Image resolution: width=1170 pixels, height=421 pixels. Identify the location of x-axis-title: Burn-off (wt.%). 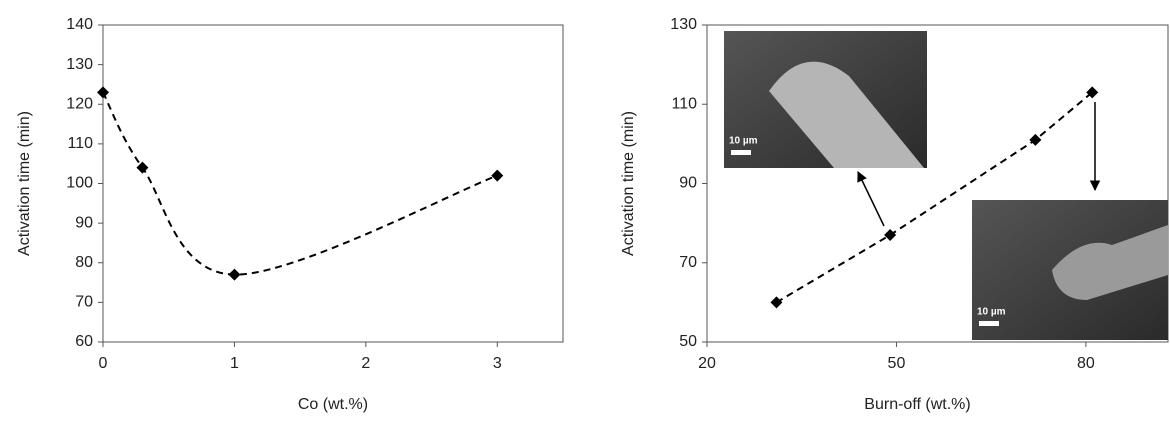
(917, 404).